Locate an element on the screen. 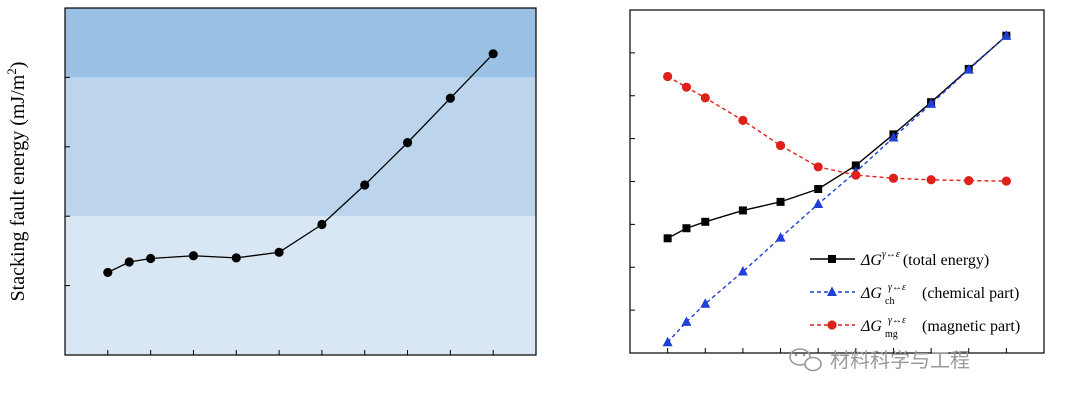 The image size is (1080, 410). legend-subscript: mg is located at coordinates (891, 334).